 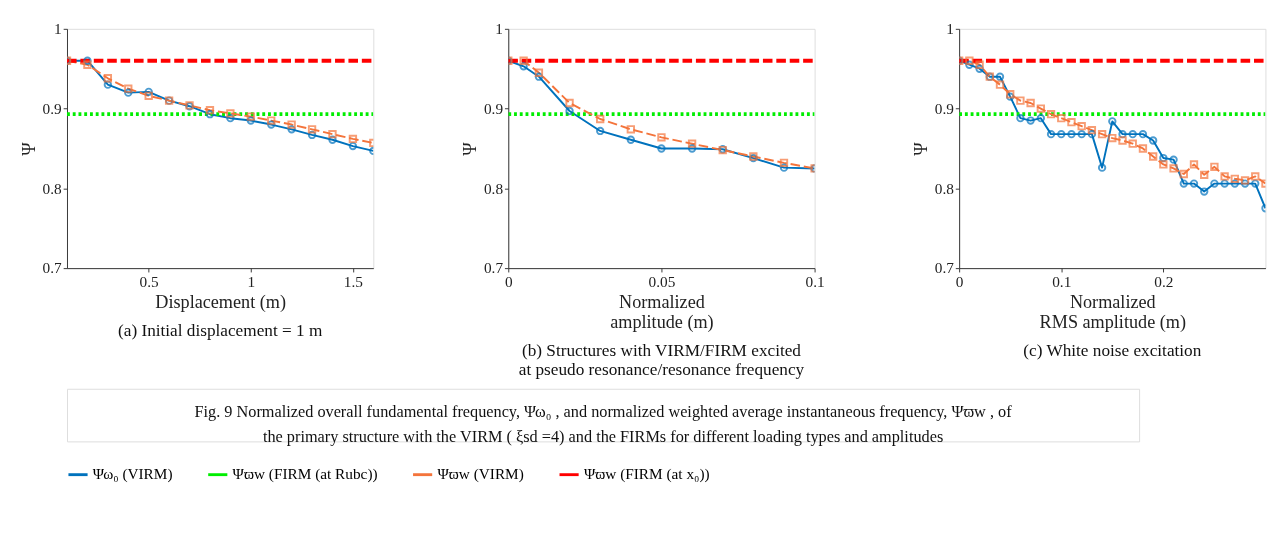 What do you see at coordinates (251, 281) in the screenshot?
I see `x-tick-label: 1` at bounding box center [251, 281].